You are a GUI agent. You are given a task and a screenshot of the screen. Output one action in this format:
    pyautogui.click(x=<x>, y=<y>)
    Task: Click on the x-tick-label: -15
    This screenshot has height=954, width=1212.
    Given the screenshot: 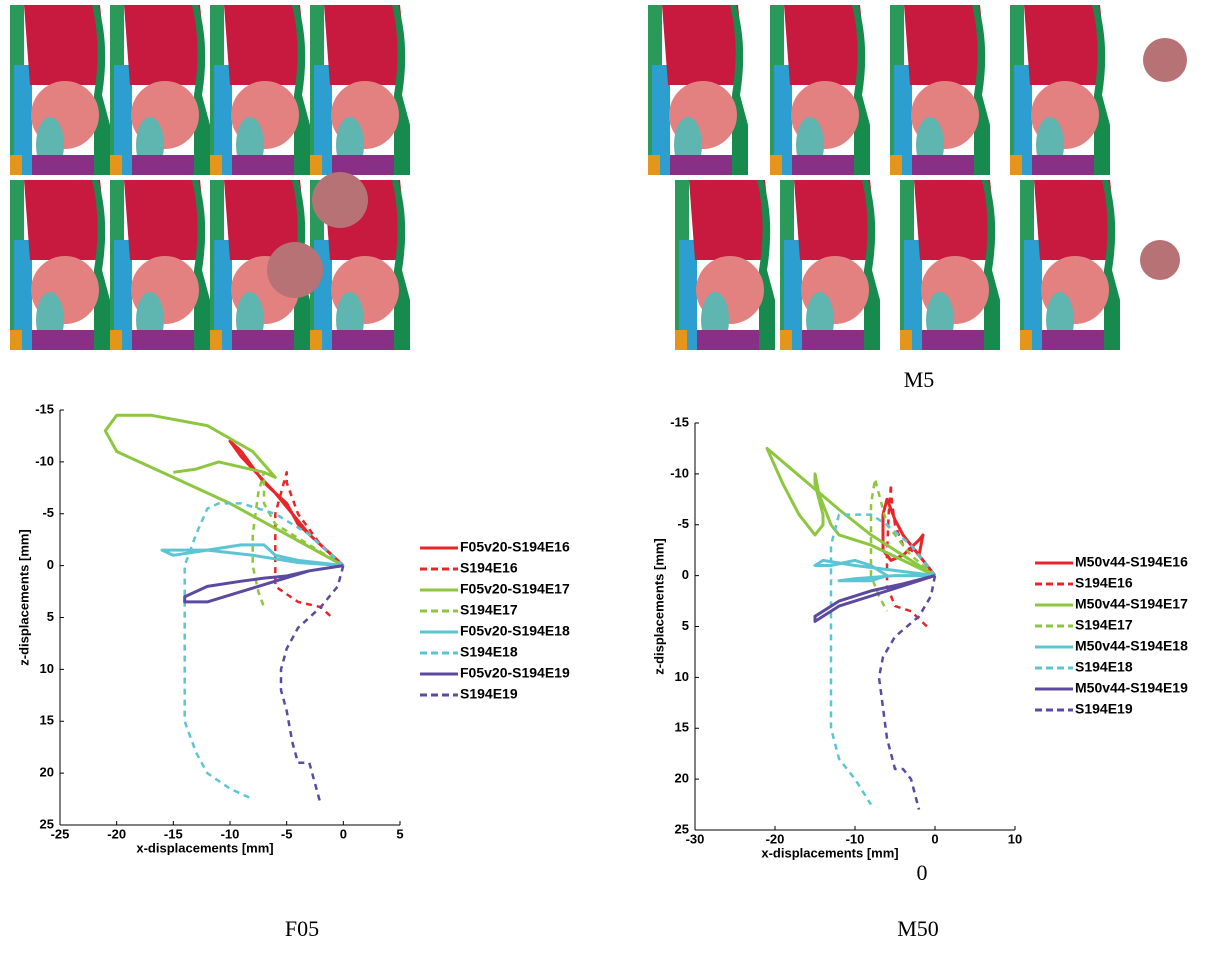 What is the action you would take?
    pyautogui.click(x=173, y=833)
    